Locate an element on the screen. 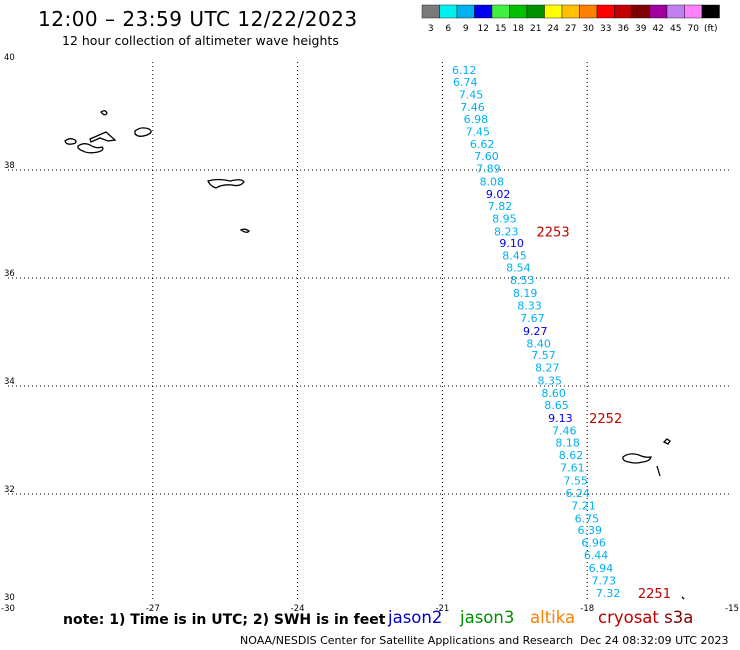 Image resolution: width=740 pixels, height=650 pixels. swh-value-label: 8.40 is located at coordinates (538, 343).